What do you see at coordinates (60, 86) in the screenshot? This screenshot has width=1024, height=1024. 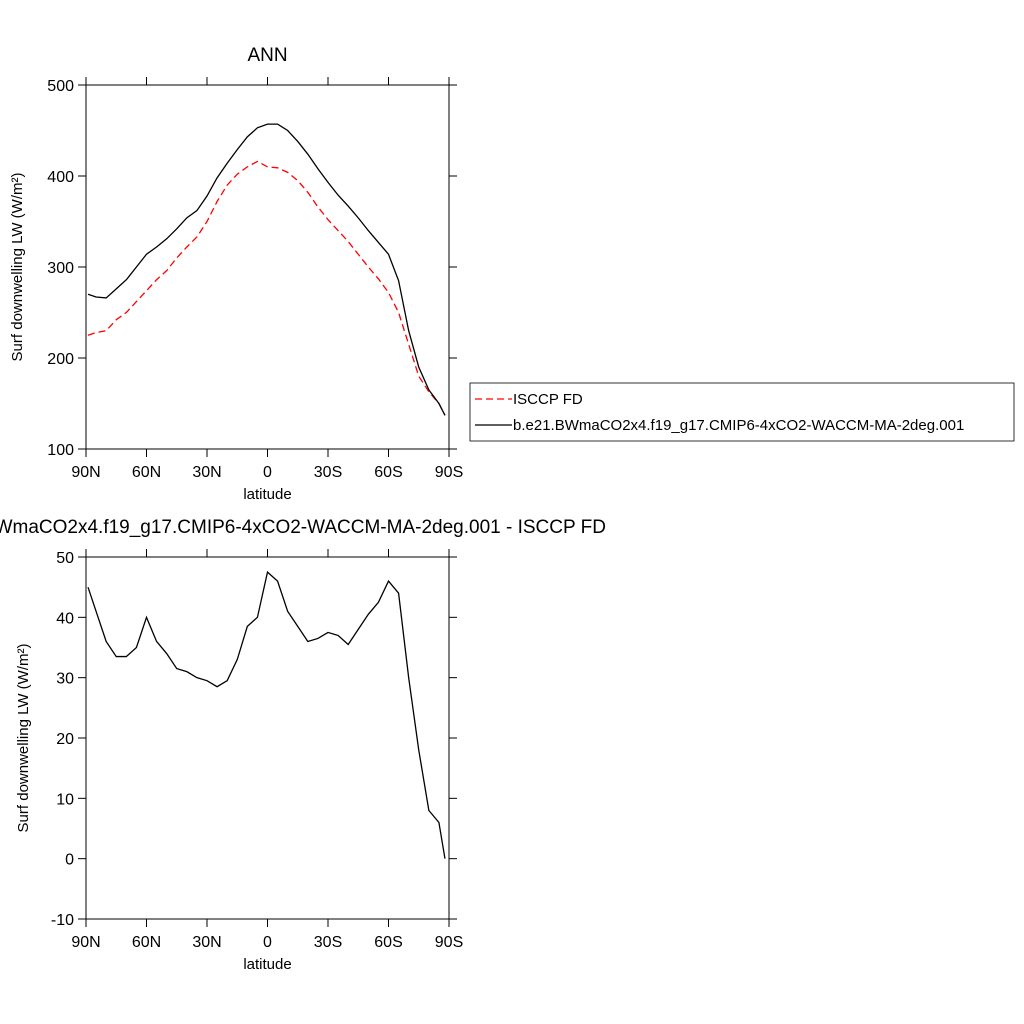 I see `y-tick-label: 500` at bounding box center [60, 86].